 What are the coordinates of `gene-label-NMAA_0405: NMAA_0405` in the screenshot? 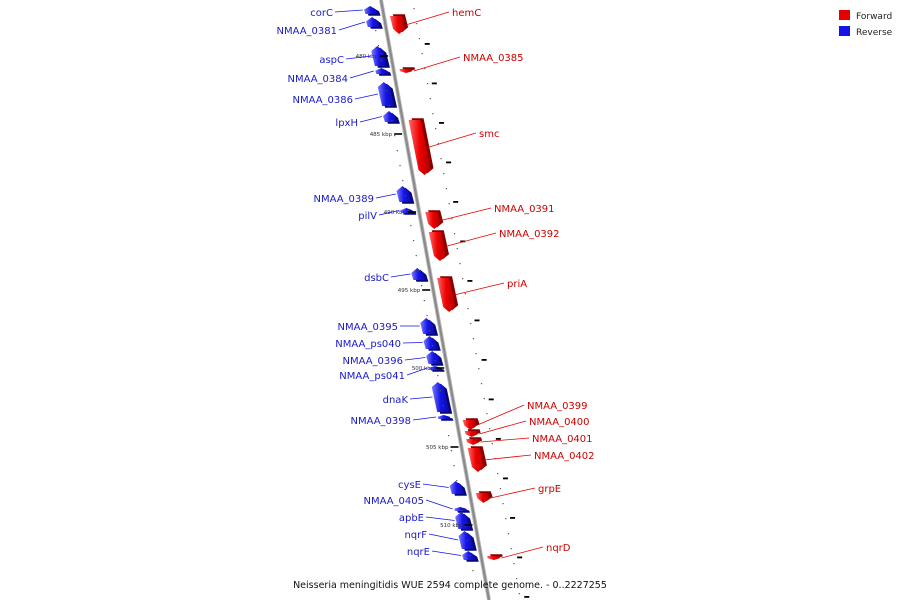 It's located at (393, 501).